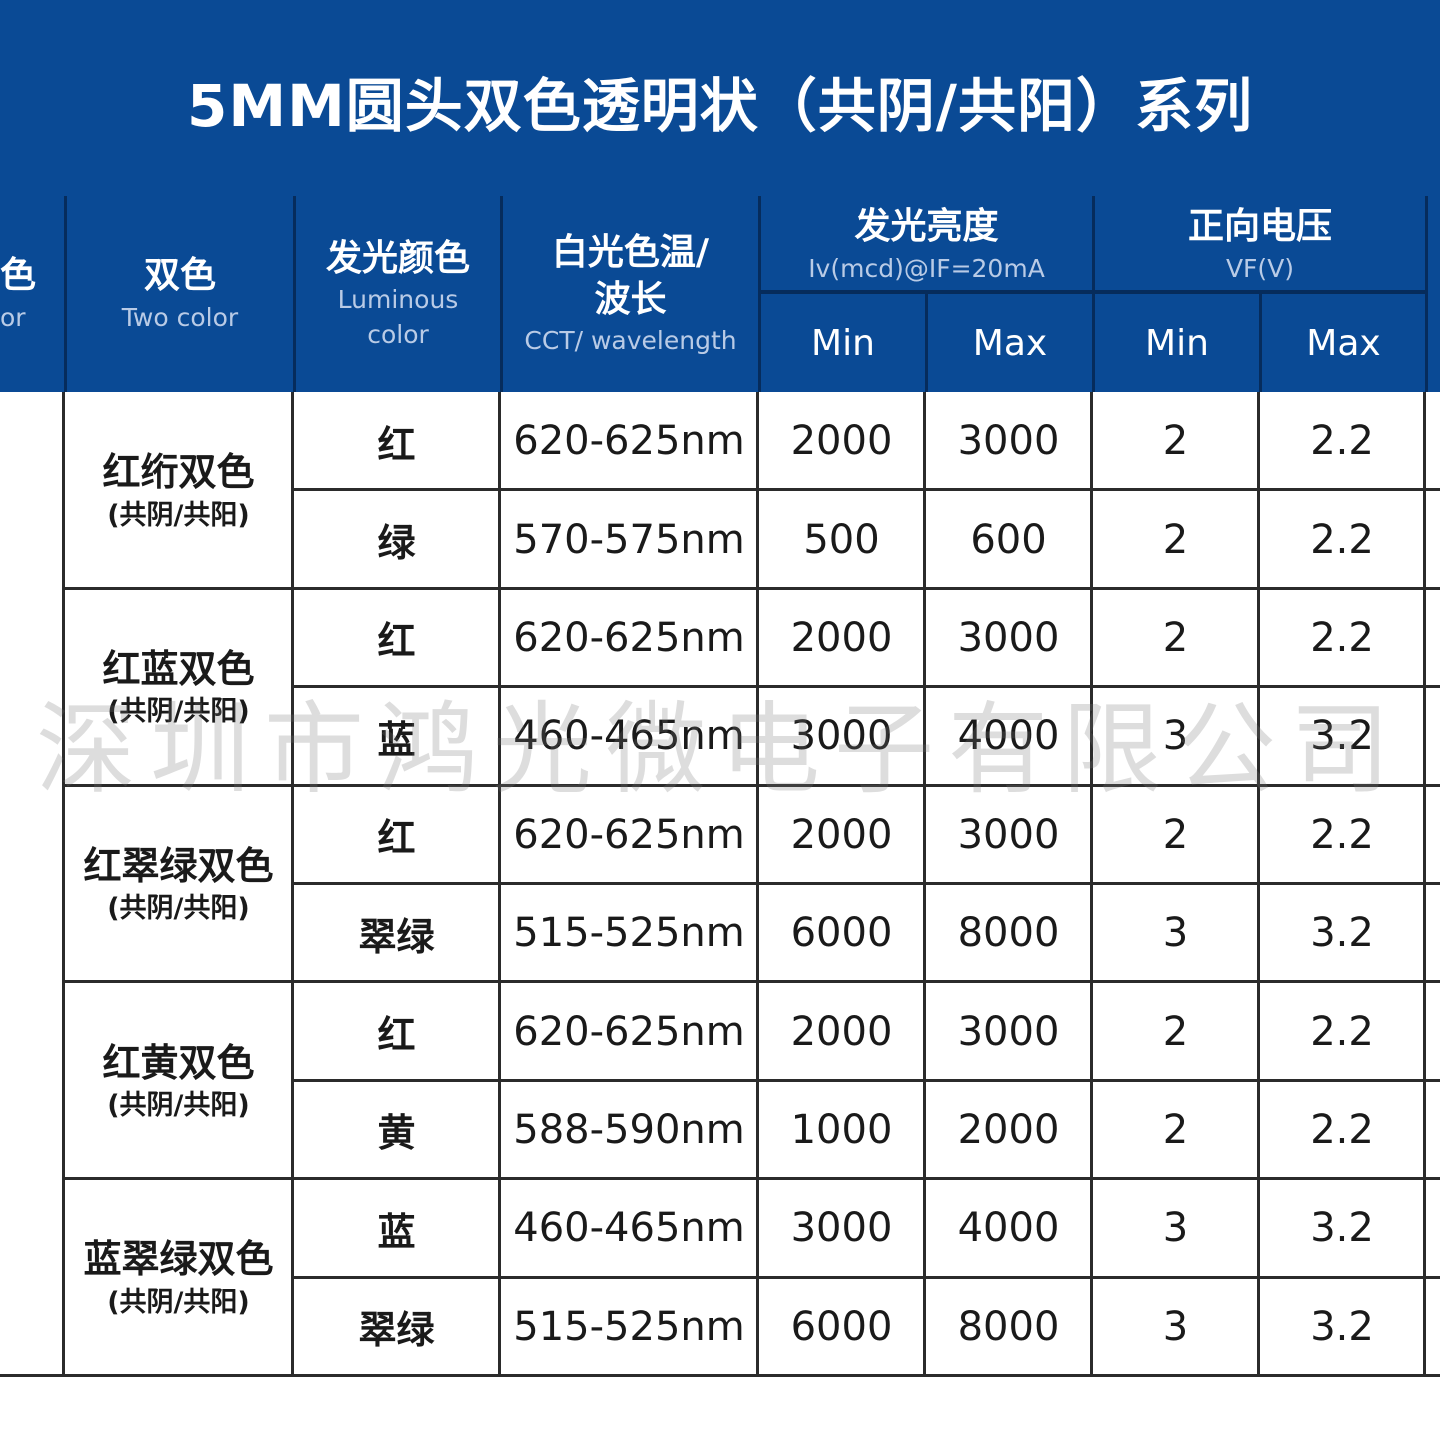  I want to click on cell-color: 绿, so click(396, 543).